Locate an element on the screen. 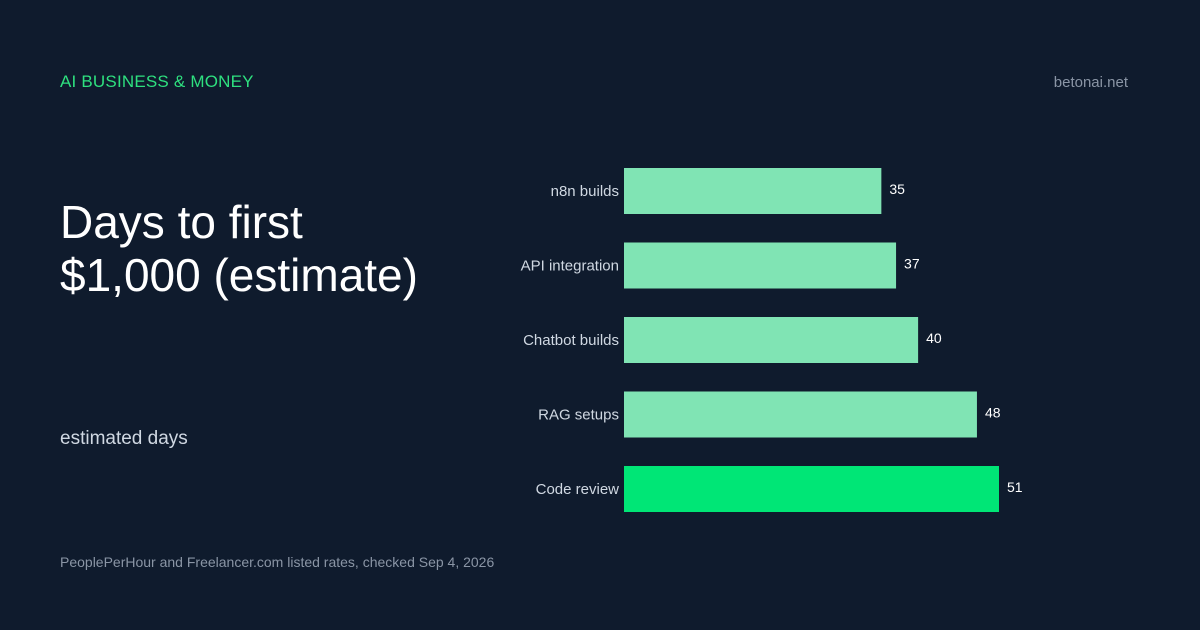 This screenshot has height=630, width=1200. category-label-chatbot-builds: Chatbot builds is located at coordinates (571, 340).